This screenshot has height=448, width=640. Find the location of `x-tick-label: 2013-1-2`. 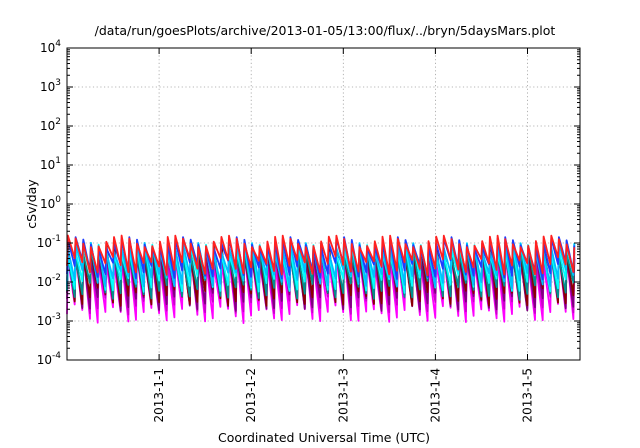

x-tick-label: 2013-1-2 is located at coordinates (251, 395).